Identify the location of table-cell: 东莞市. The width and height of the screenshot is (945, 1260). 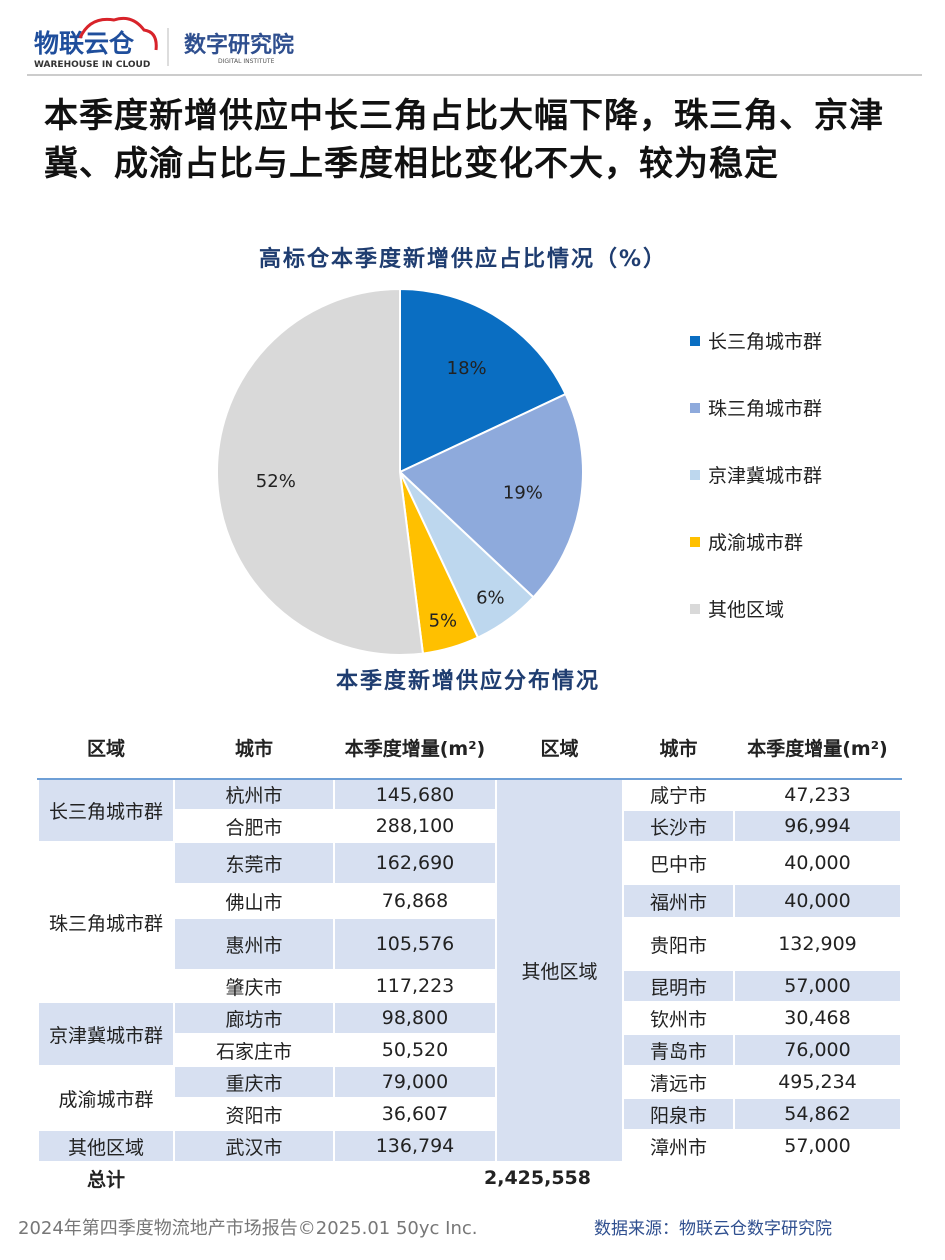
(254, 863).